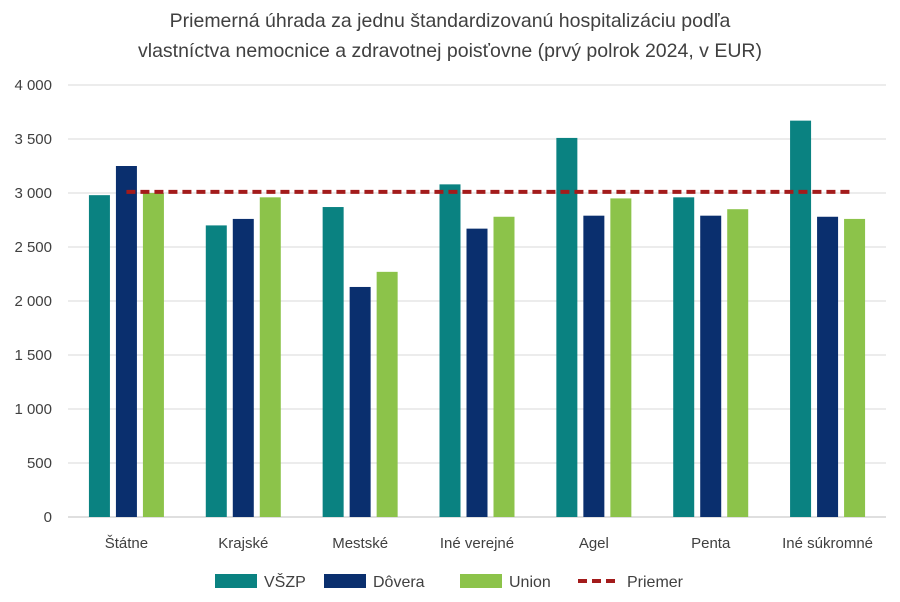  I want to click on bar-dôvera-3, so click(477, 372).